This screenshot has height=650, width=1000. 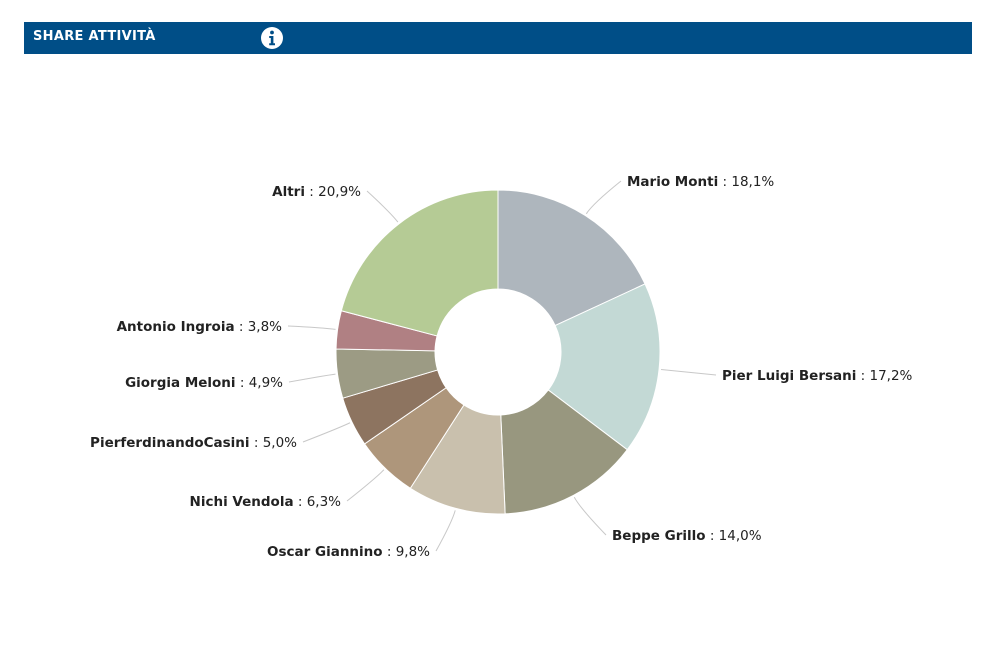 I want to click on slice-label-pierferdinandocasini: PierferdinandoCasini : 5,0%, so click(x=193, y=443).